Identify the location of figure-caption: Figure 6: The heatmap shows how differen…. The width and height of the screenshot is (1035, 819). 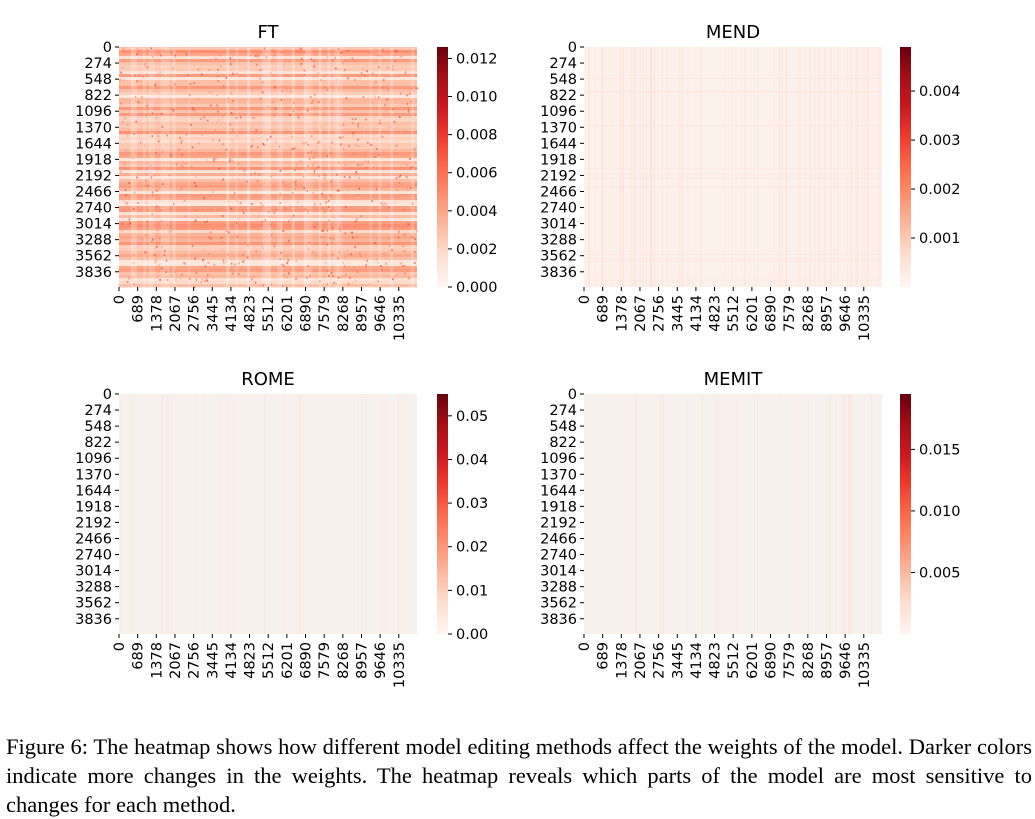
(519, 775).